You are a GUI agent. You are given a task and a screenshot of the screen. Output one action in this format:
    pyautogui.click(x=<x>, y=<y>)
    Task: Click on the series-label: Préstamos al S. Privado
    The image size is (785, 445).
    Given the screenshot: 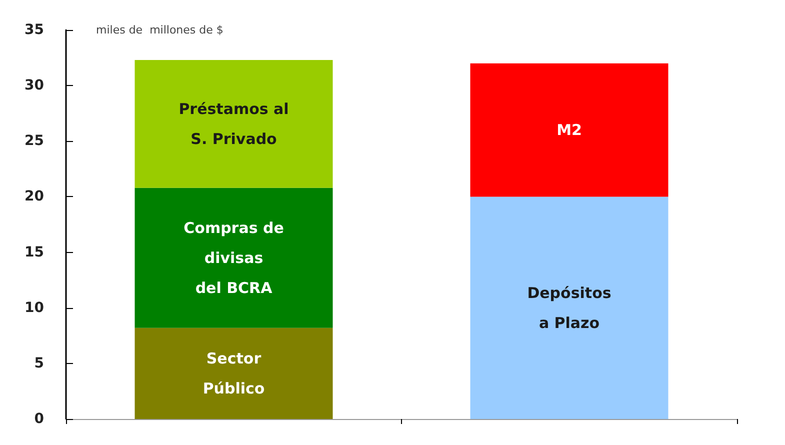 What is the action you would take?
    pyautogui.click(x=233, y=124)
    